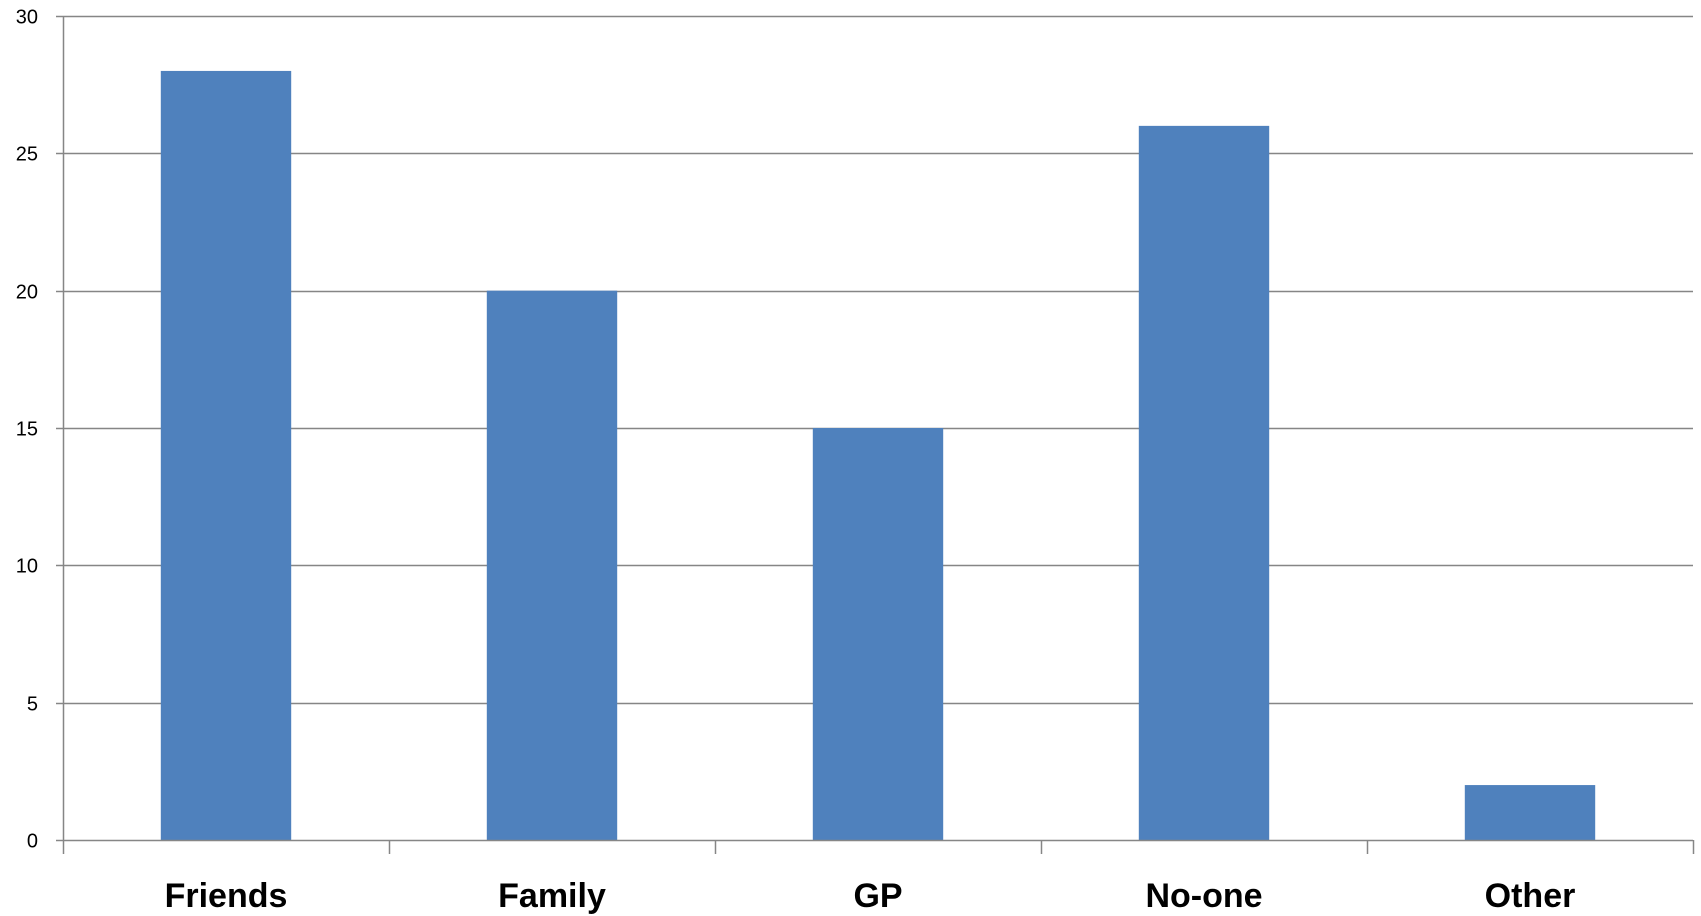 The height and width of the screenshot is (916, 1701). Describe the element at coordinates (878, 634) in the screenshot. I see `bar-gp` at that location.